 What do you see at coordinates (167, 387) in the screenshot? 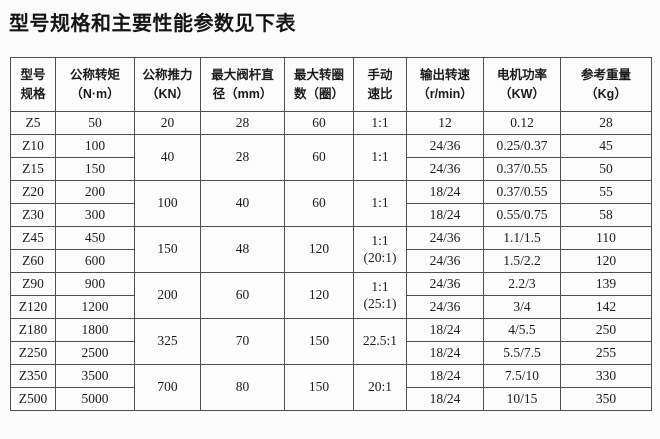
I see `thrust-cell: 700` at bounding box center [167, 387].